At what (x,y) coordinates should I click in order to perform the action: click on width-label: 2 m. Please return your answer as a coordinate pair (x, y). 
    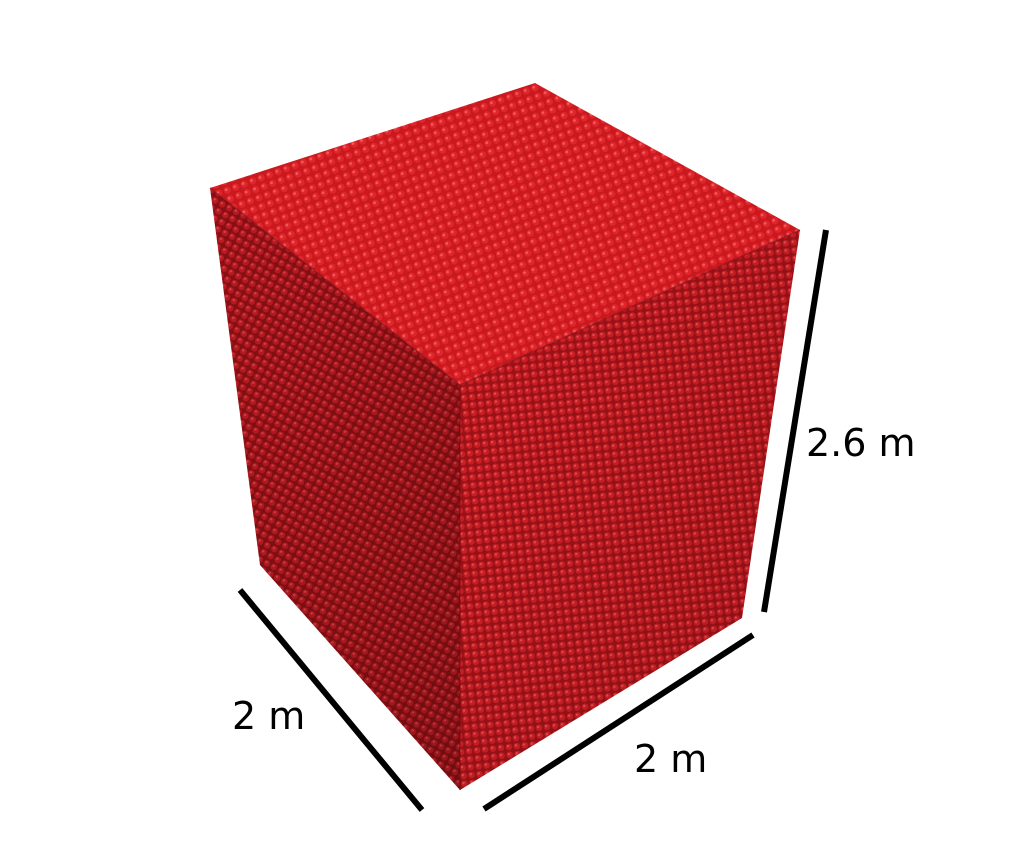
    Looking at the image, I should click on (671, 759).